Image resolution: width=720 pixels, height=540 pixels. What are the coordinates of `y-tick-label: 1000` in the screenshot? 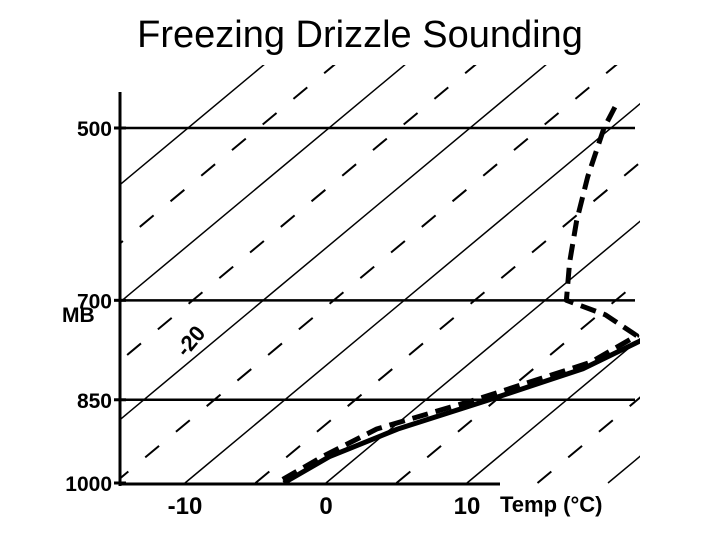 It's located at (88, 484).